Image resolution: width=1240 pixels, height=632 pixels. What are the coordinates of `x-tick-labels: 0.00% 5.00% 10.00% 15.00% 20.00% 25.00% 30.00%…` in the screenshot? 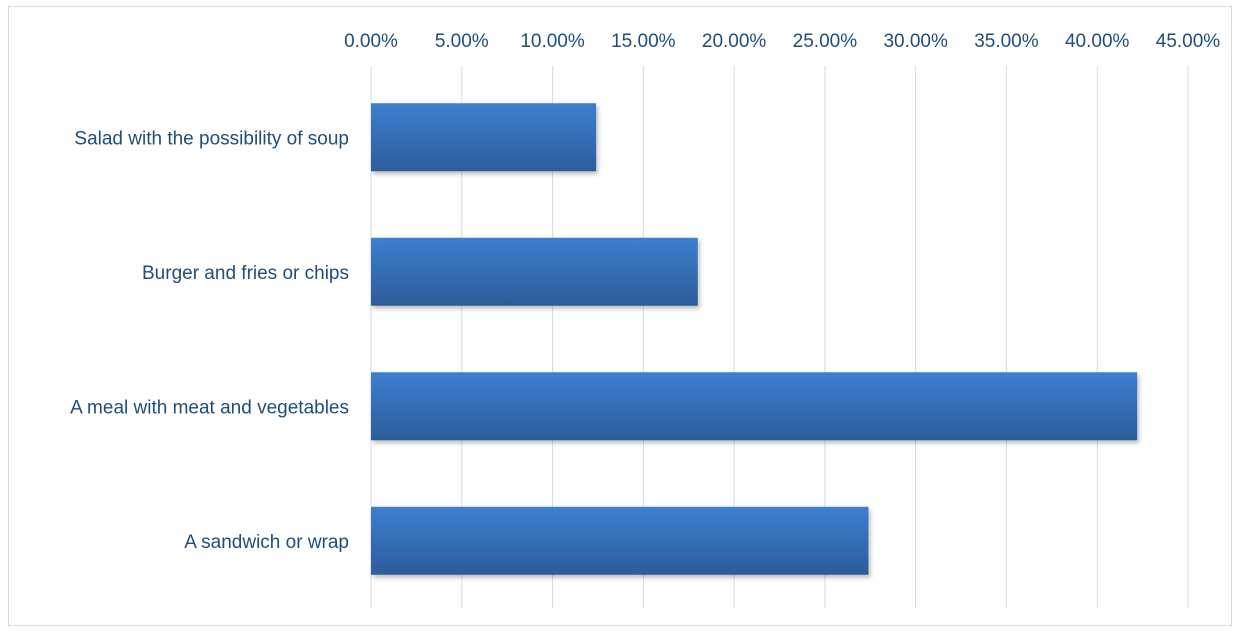 It's located at (782, 41).